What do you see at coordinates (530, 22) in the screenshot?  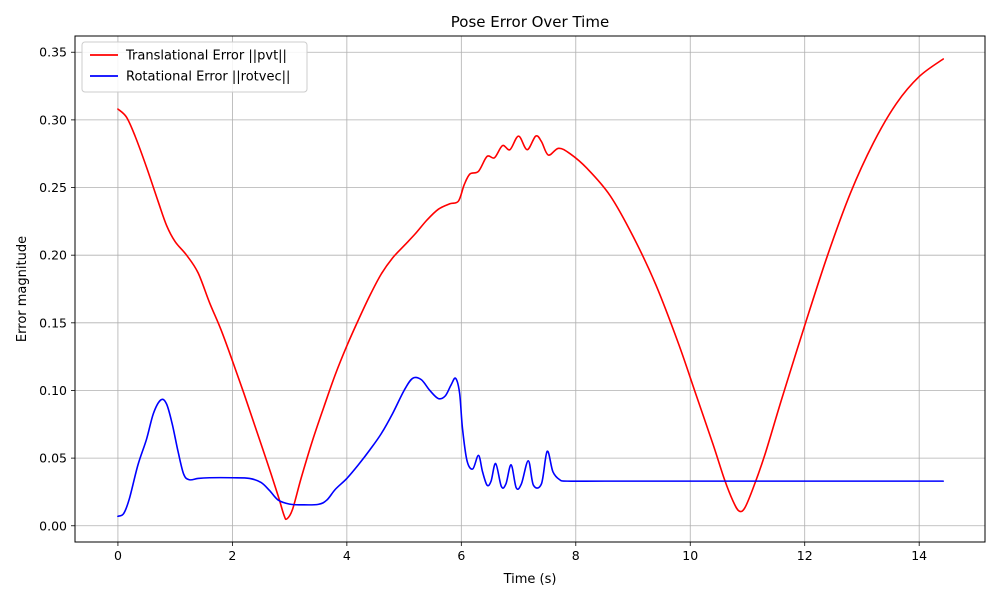 I see `chart-title: Pose Error Over Time` at bounding box center [530, 22].